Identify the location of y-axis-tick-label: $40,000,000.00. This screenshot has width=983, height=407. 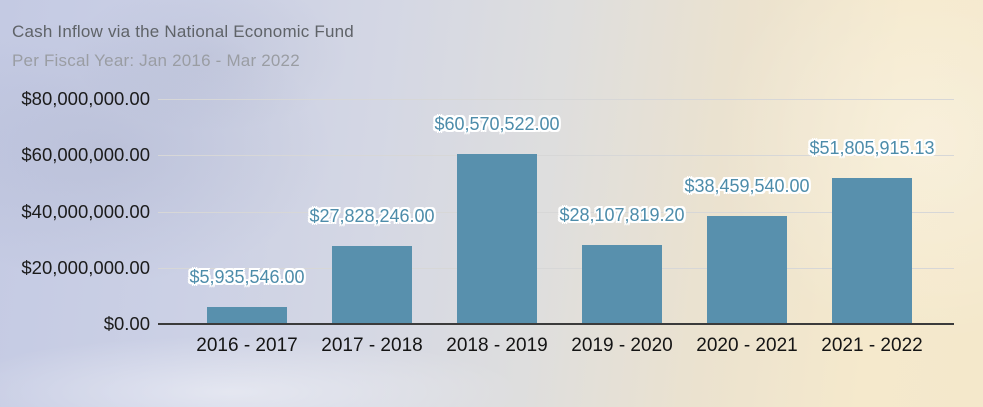
(85, 211).